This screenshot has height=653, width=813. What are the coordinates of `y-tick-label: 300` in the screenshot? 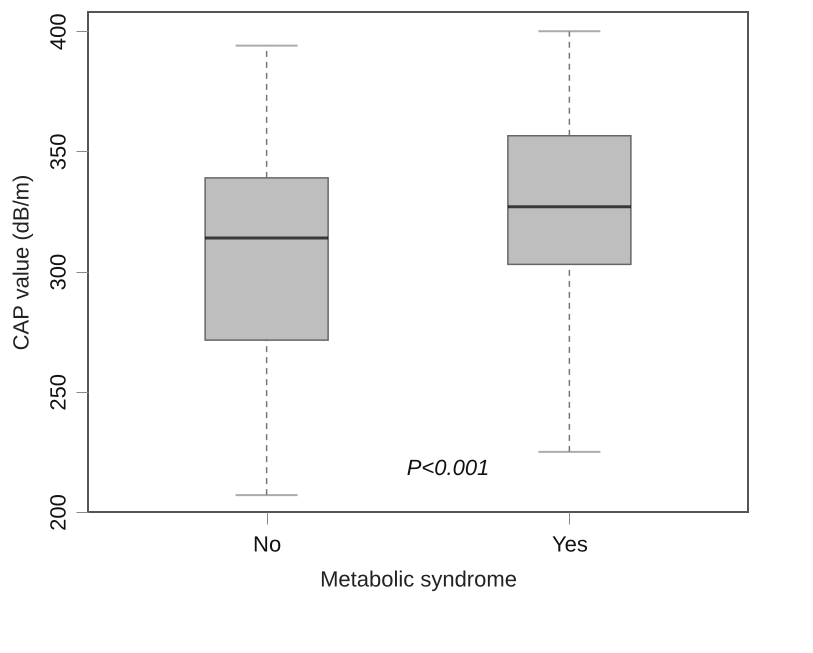 It's located at (58, 272).